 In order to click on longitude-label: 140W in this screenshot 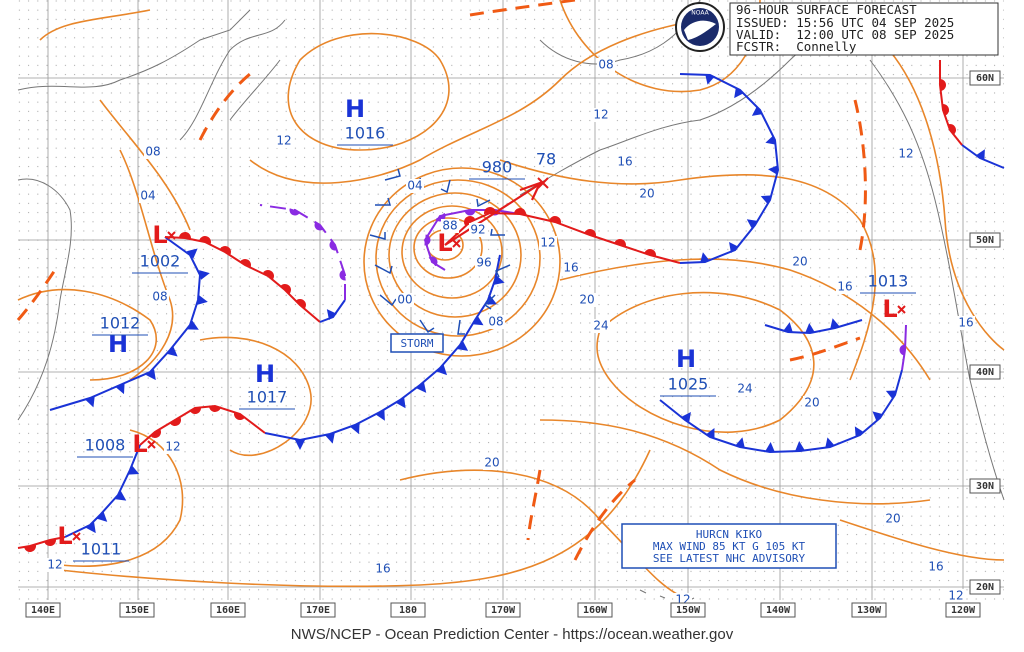, I will do `click(778, 610)`.